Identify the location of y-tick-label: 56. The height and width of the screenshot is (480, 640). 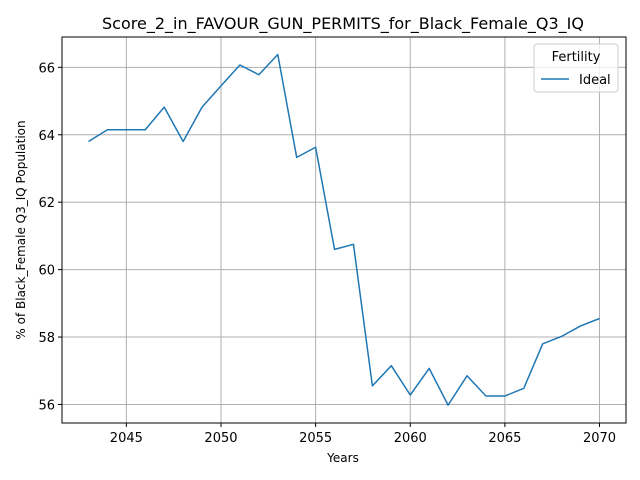
(46, 405).